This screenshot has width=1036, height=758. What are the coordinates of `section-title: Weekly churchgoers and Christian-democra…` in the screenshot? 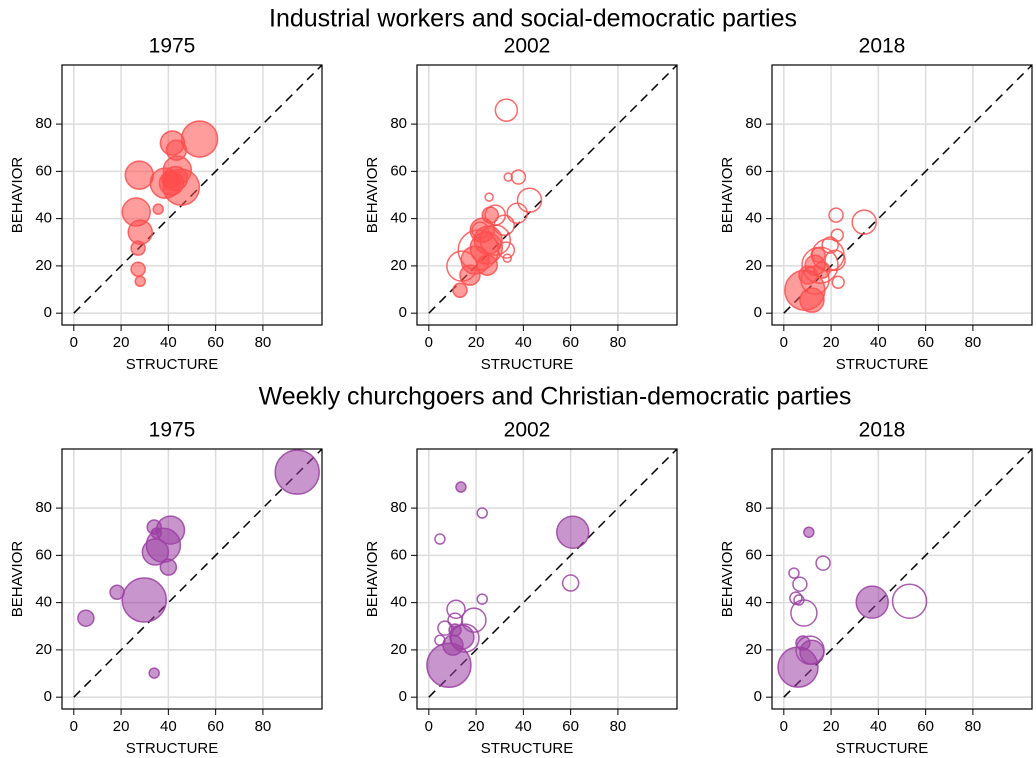 It's located at (555, 397).